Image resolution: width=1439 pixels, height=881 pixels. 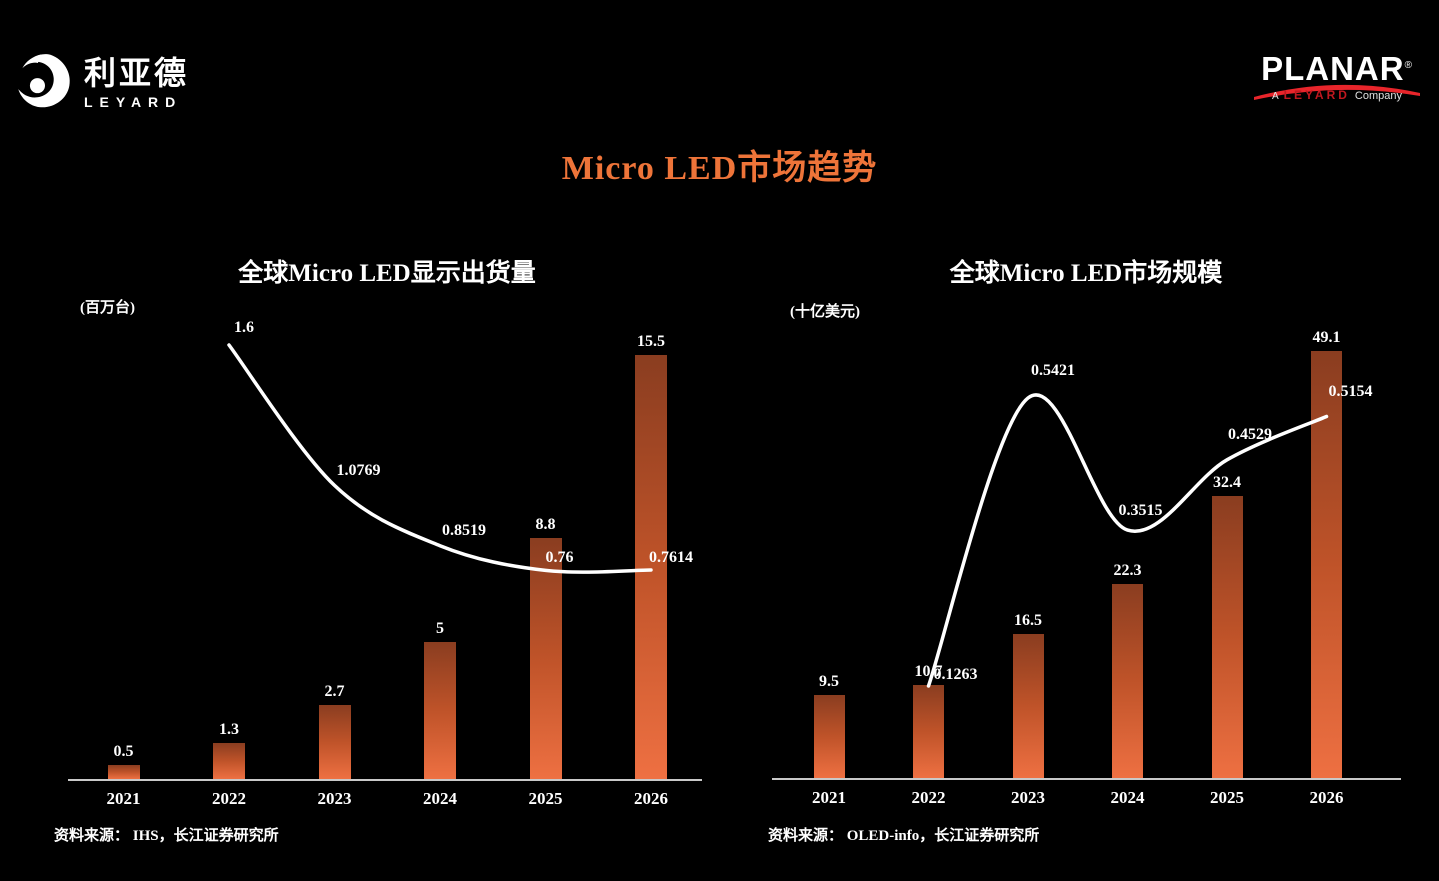 I want to click on shipments-bar-2024, so click(x=440, y=710).